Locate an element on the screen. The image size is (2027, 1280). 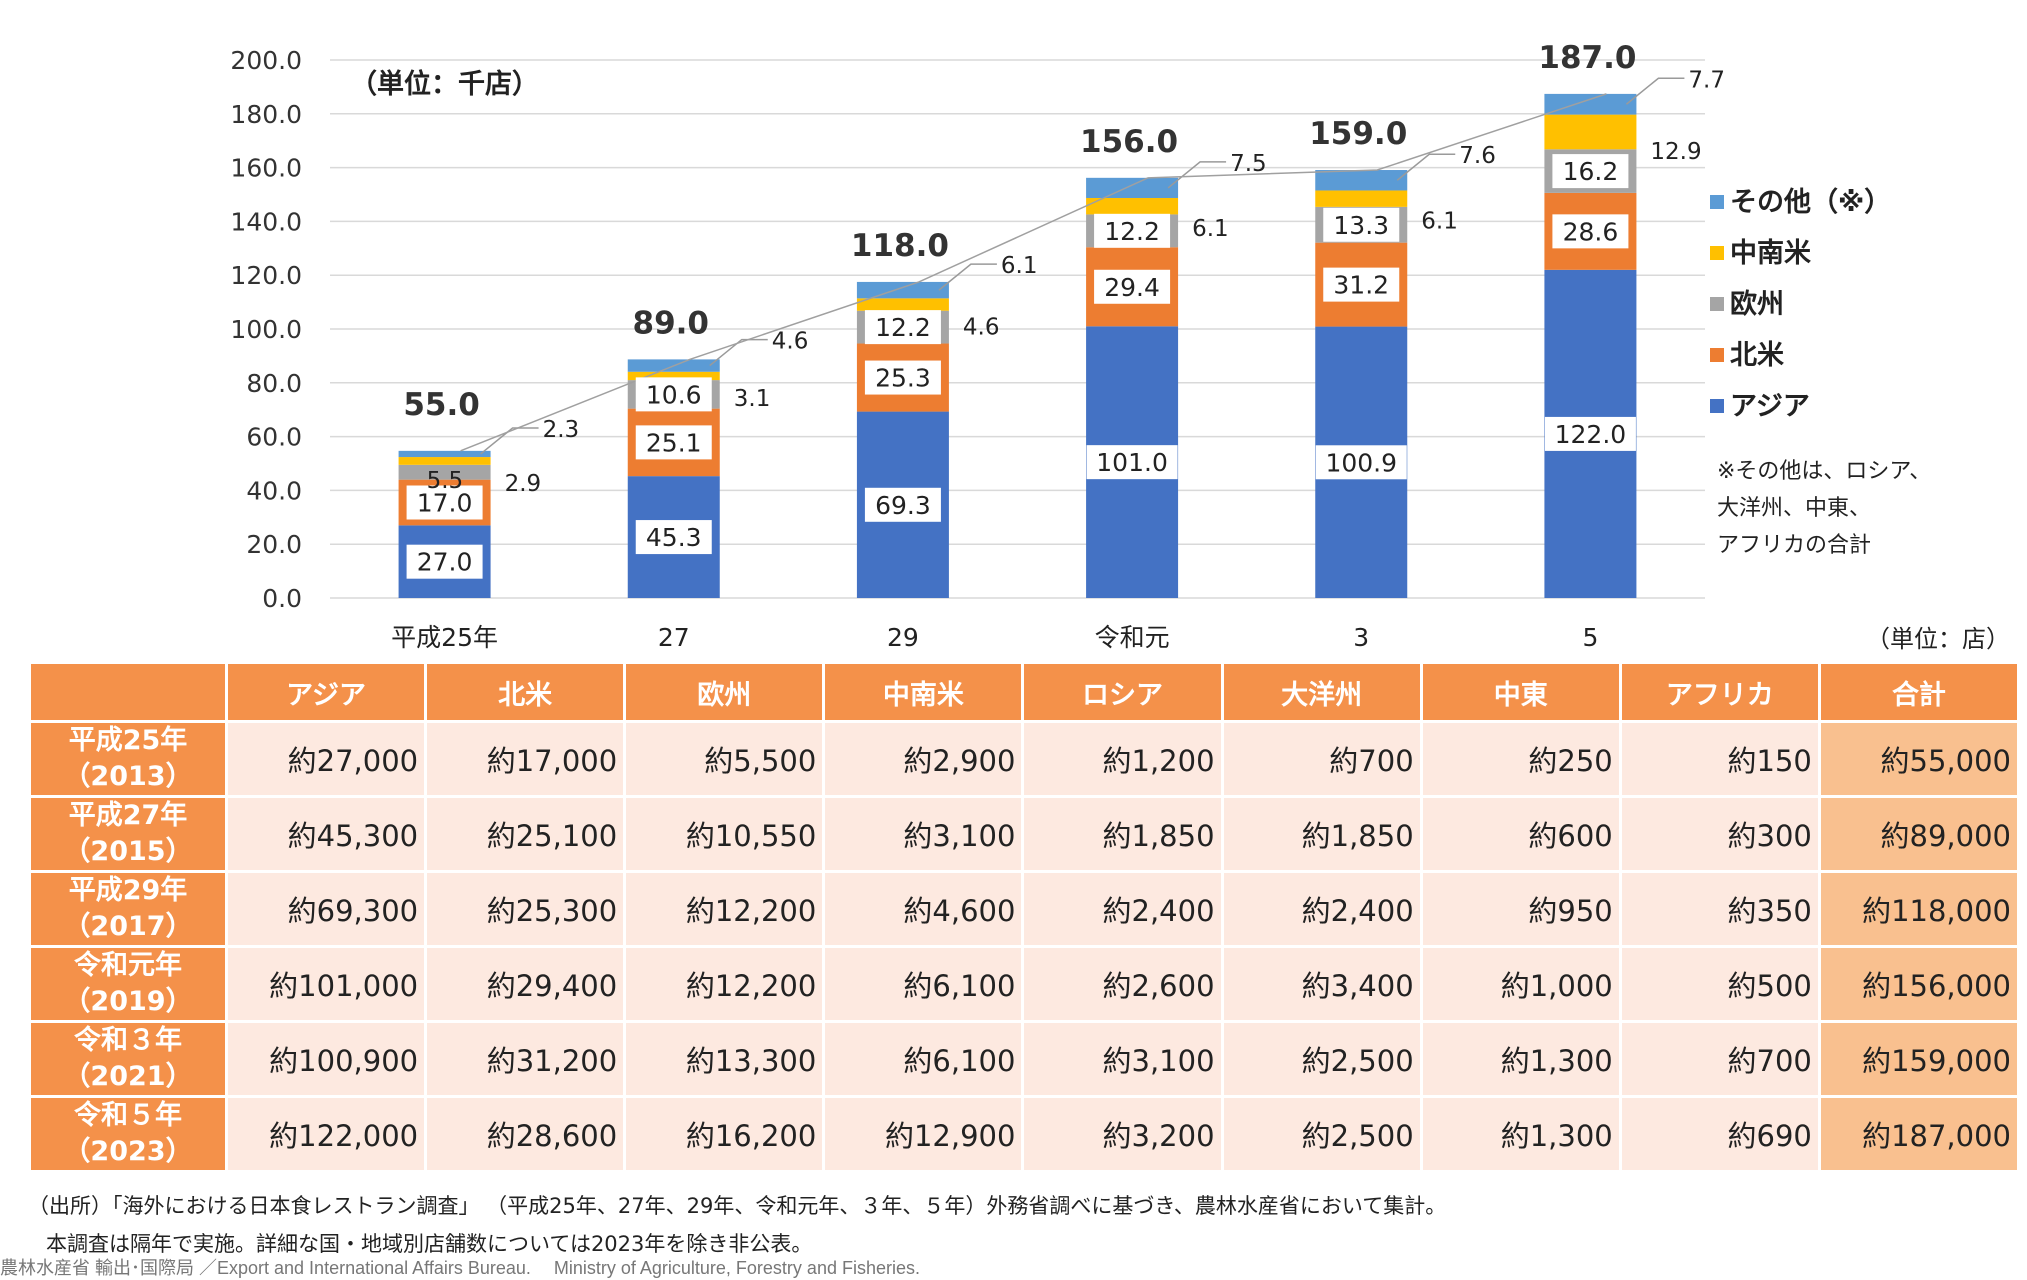
value-cell: 約10,550 is located at coordinates (724, 834).